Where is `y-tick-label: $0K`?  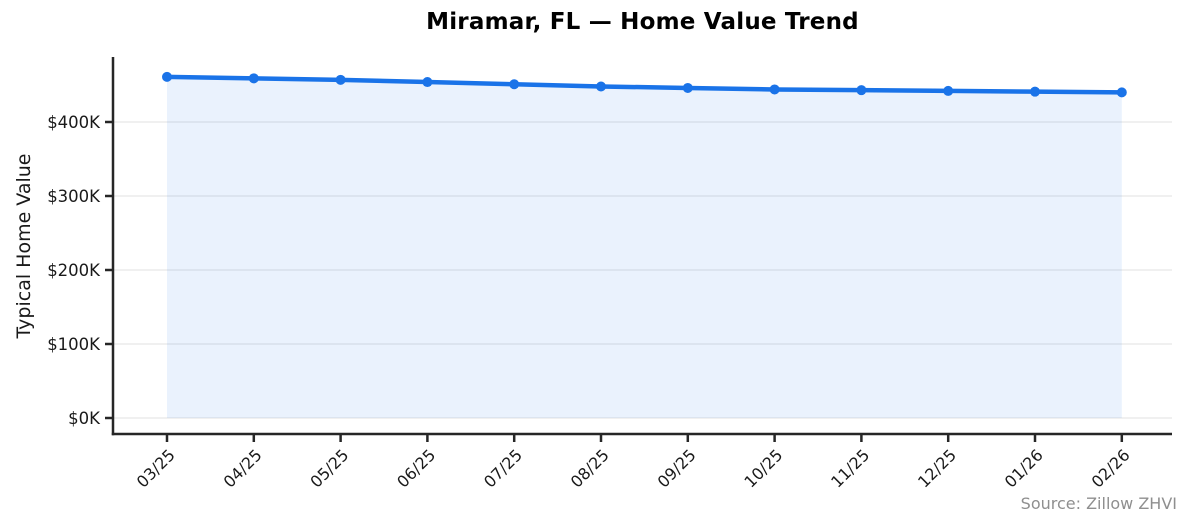 y-tick-label: $0K is located at coordinates (84, 418).